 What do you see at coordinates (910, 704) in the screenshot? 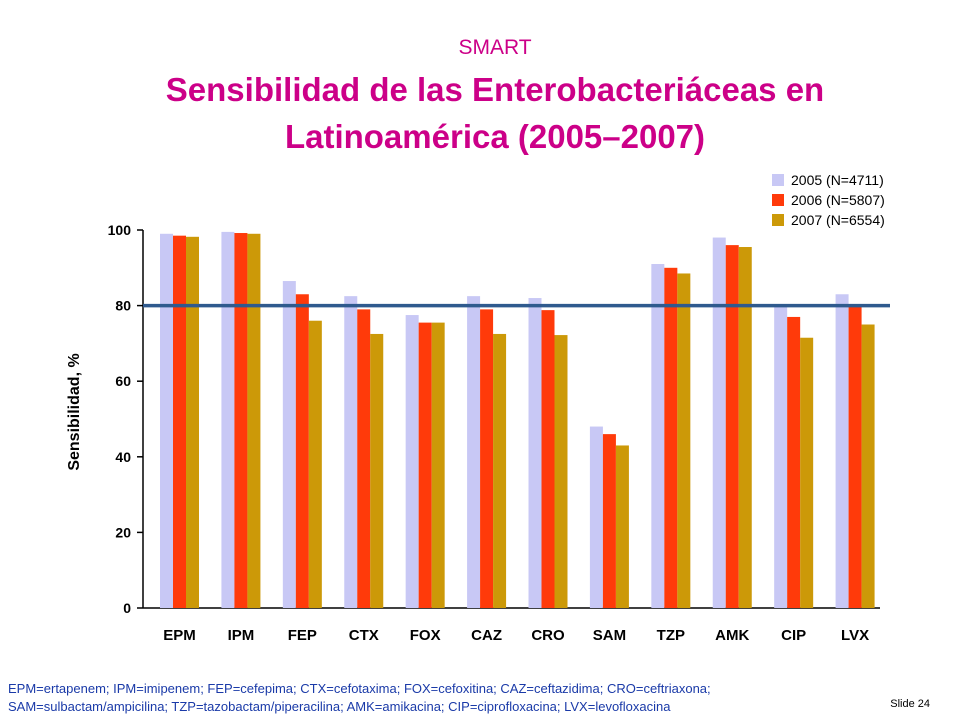
I see `slide-number: Slide 24` at bounding box center [910, 704].